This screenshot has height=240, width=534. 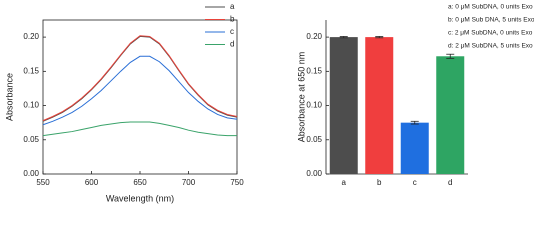 I want to click on x-tick-label: 700, so click(x=189, y=182).